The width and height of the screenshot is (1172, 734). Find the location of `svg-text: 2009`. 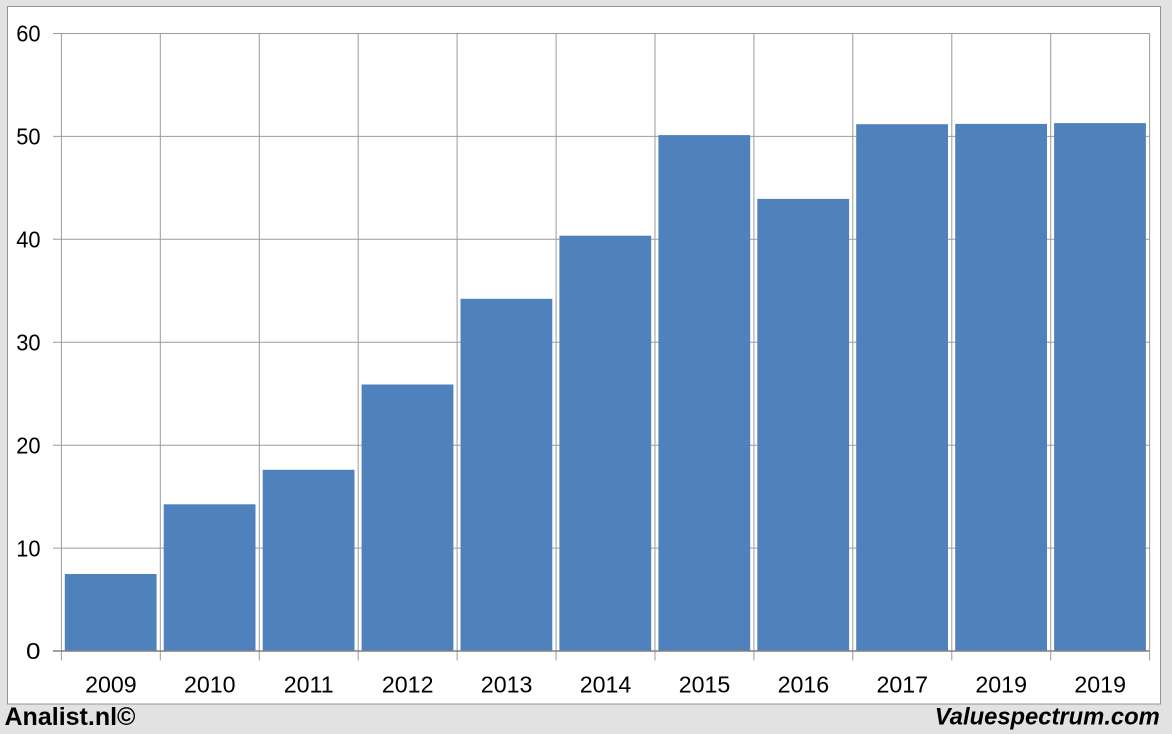

svg-text: 2009 is located at coordinates (111, 684).